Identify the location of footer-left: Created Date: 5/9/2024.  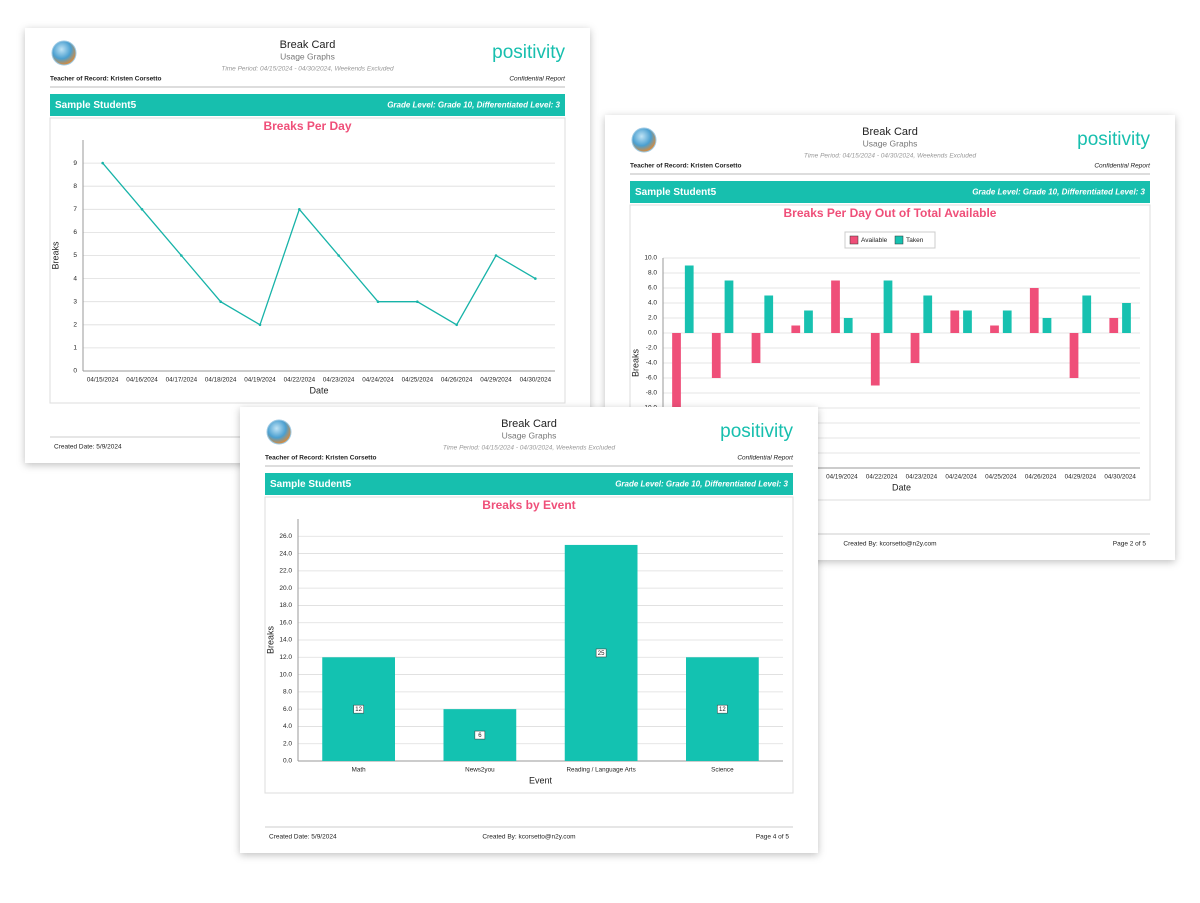
(303, 837).